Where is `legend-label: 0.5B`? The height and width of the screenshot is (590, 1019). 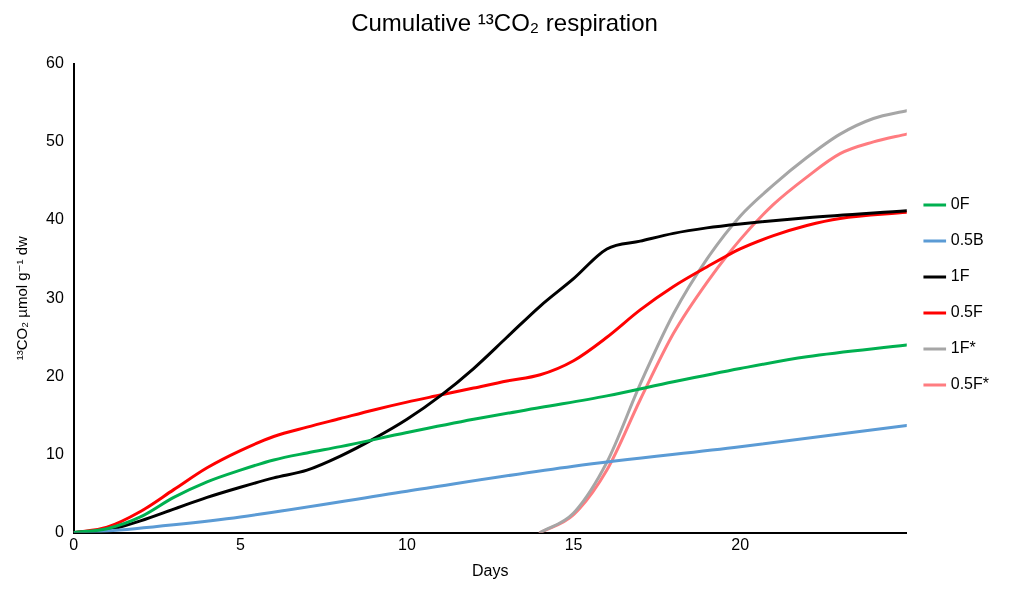
legend-label: 0.5B is located at coordinates (967, 240).